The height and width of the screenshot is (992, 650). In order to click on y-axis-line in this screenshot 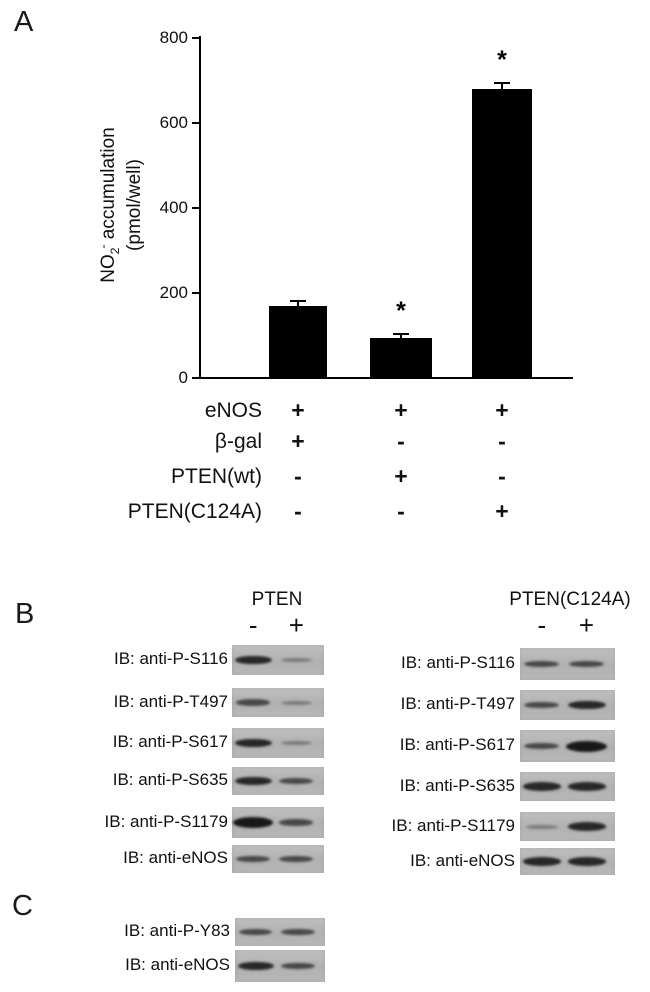, I will do `click(200, 207)`.